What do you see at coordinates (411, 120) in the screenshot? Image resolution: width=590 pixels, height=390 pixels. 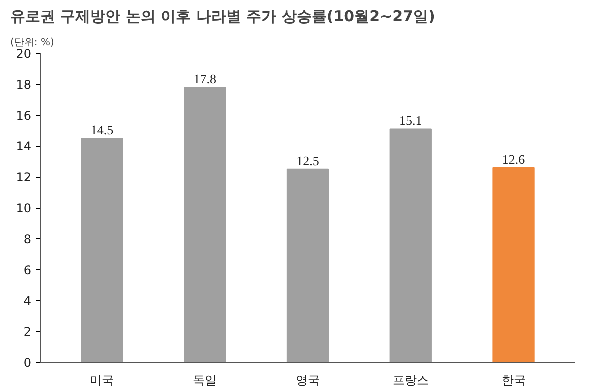 I see `data-label: 15.1` at bounding box center [411, 120].